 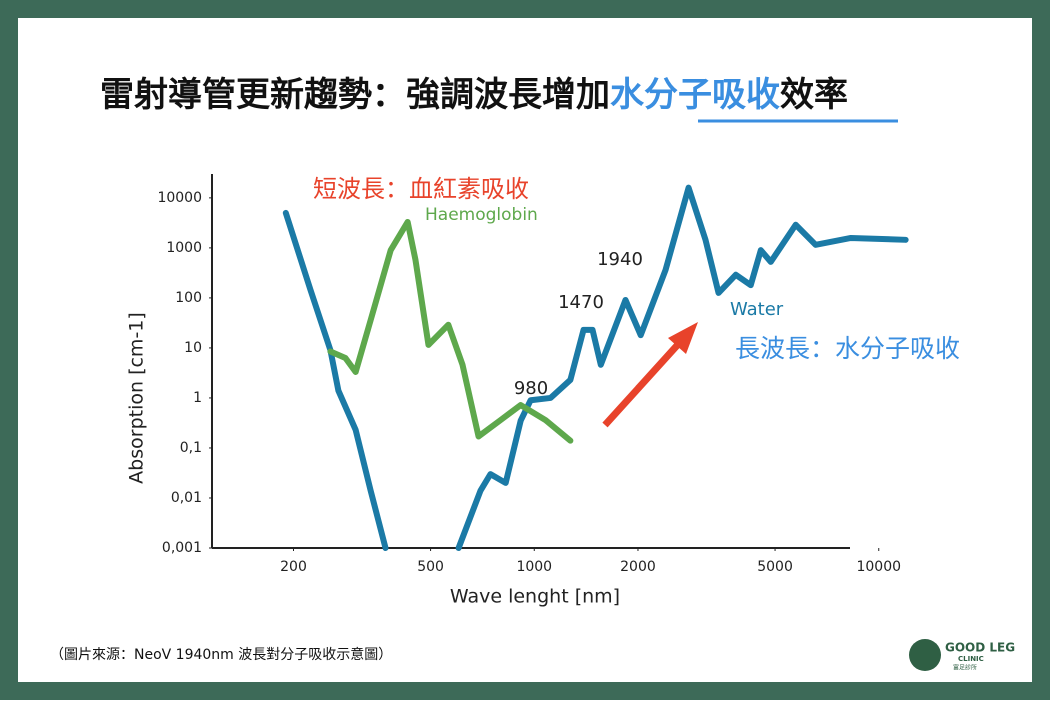 What do you see at coordinates (481, 215) in the screenshot?
I see `series-label: Haemoglobin` at bounding box center [481, 215].